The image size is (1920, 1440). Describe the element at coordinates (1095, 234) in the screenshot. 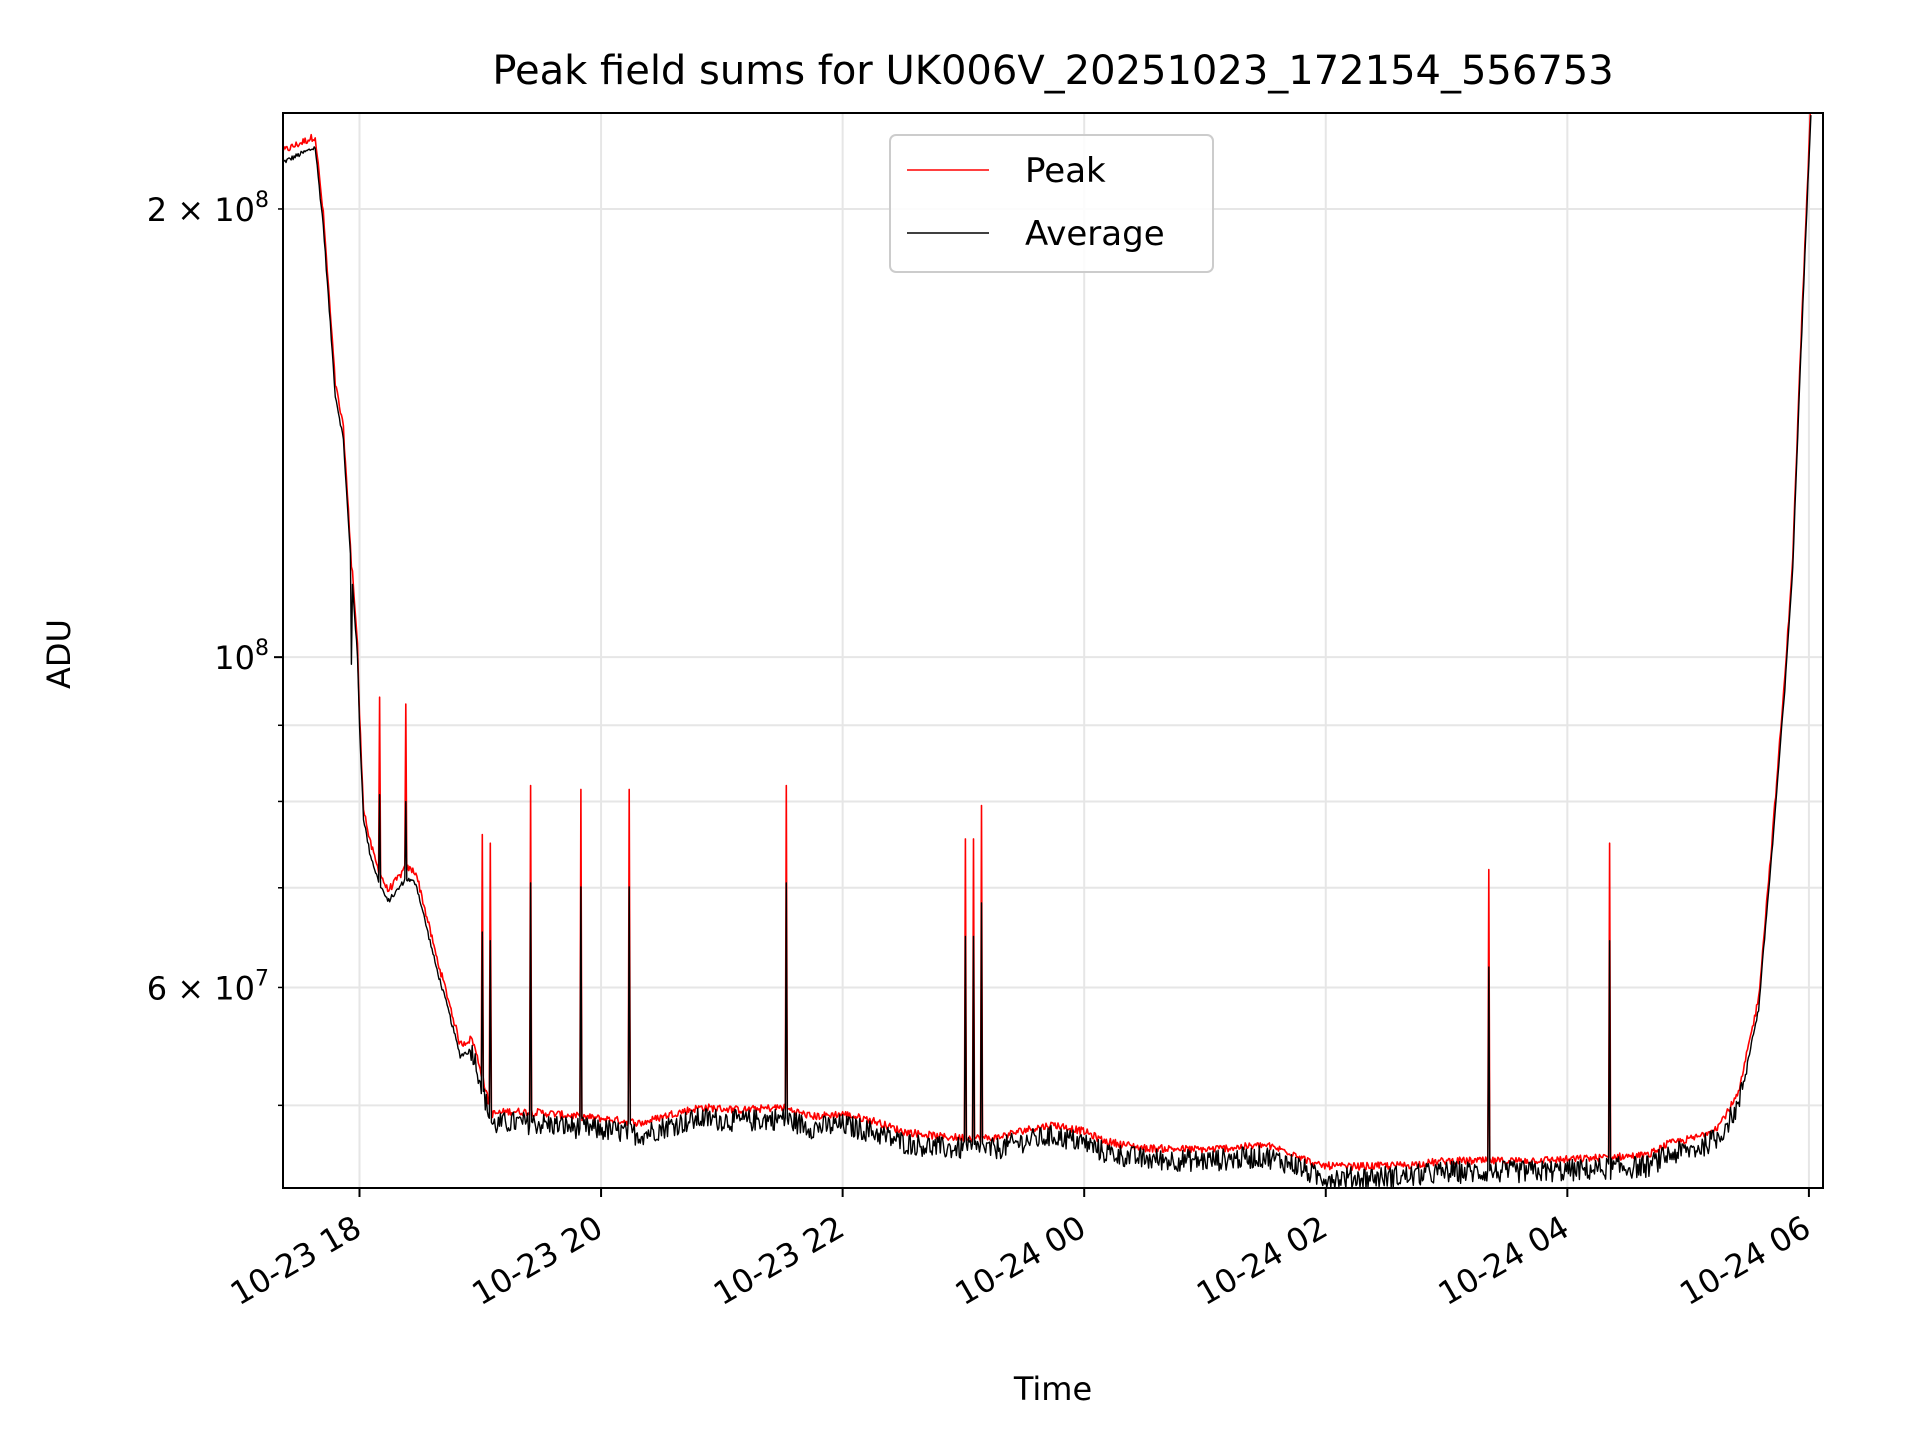

I see `legend-label-average: Average` at that location.